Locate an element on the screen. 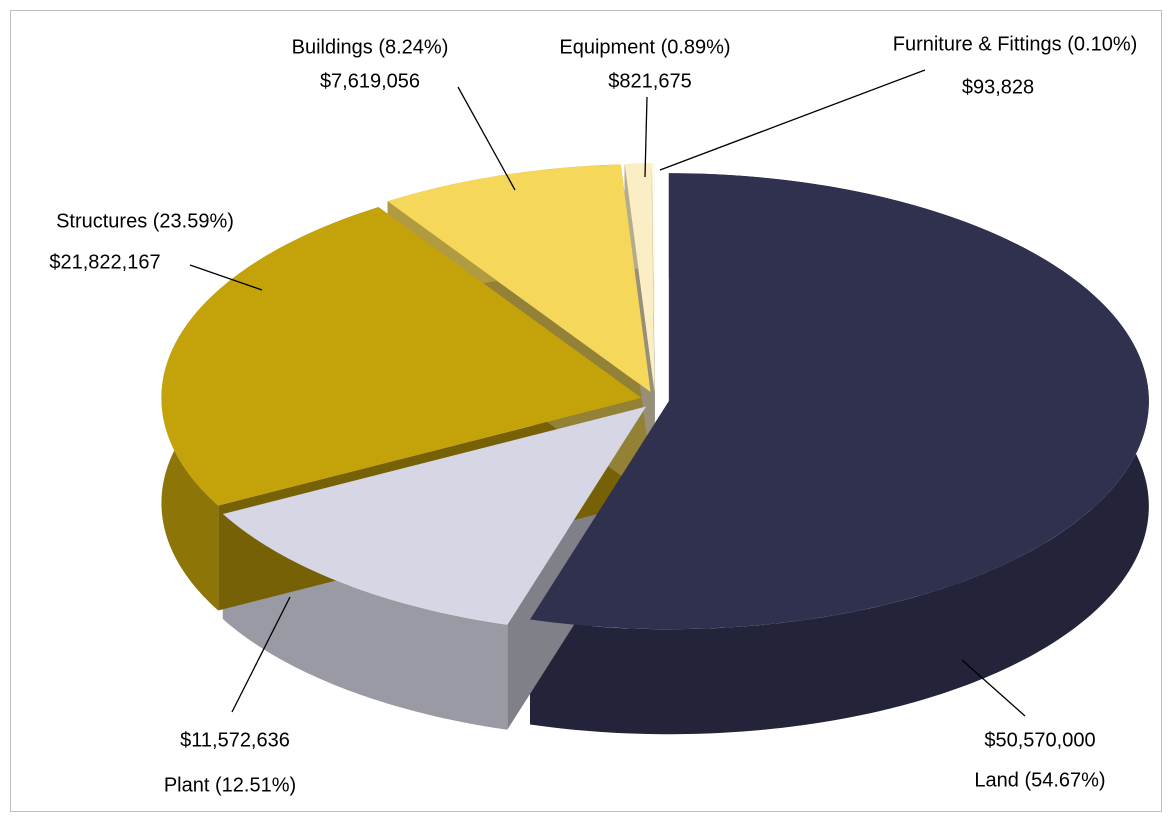  category-label: Land (54.67%) is located at coordinates (1039, 780).